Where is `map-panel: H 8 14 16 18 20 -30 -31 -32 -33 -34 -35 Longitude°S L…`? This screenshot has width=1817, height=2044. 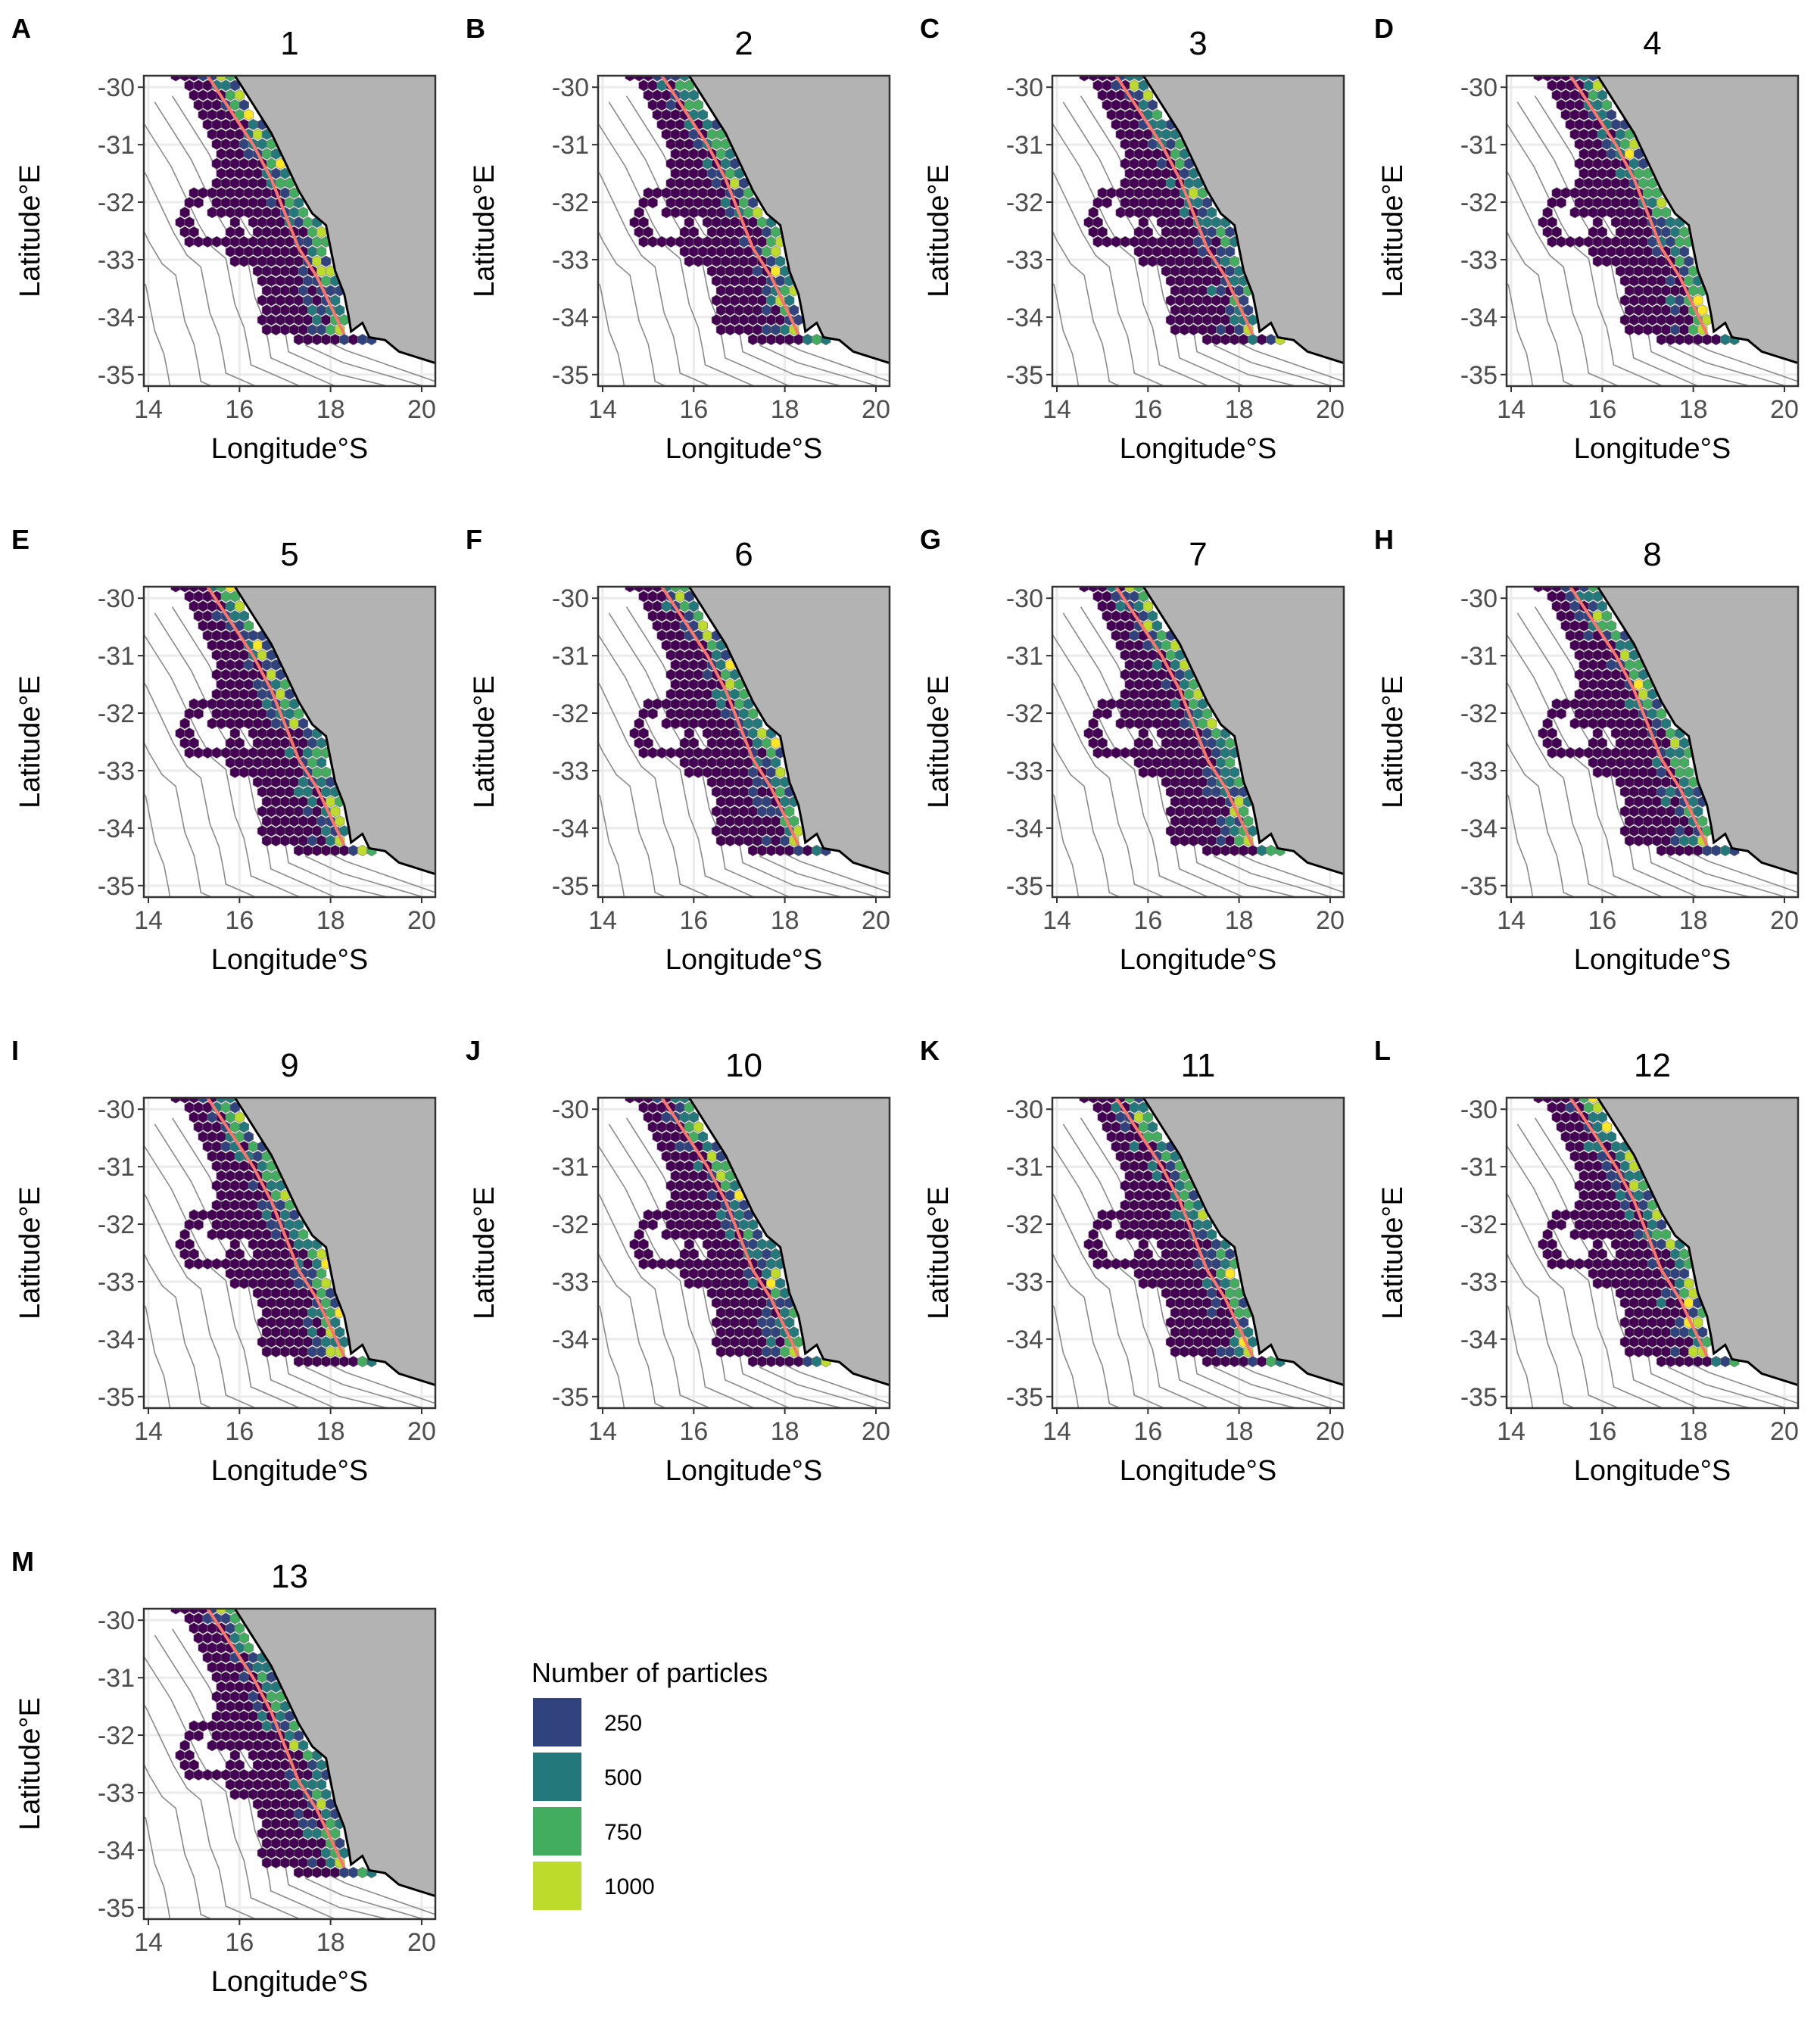
map-panel: H 8 14 16 18 20 -30 -31 -32 -33 -34 -35 Longitude°S L… is located at coordinates (1587, 750).